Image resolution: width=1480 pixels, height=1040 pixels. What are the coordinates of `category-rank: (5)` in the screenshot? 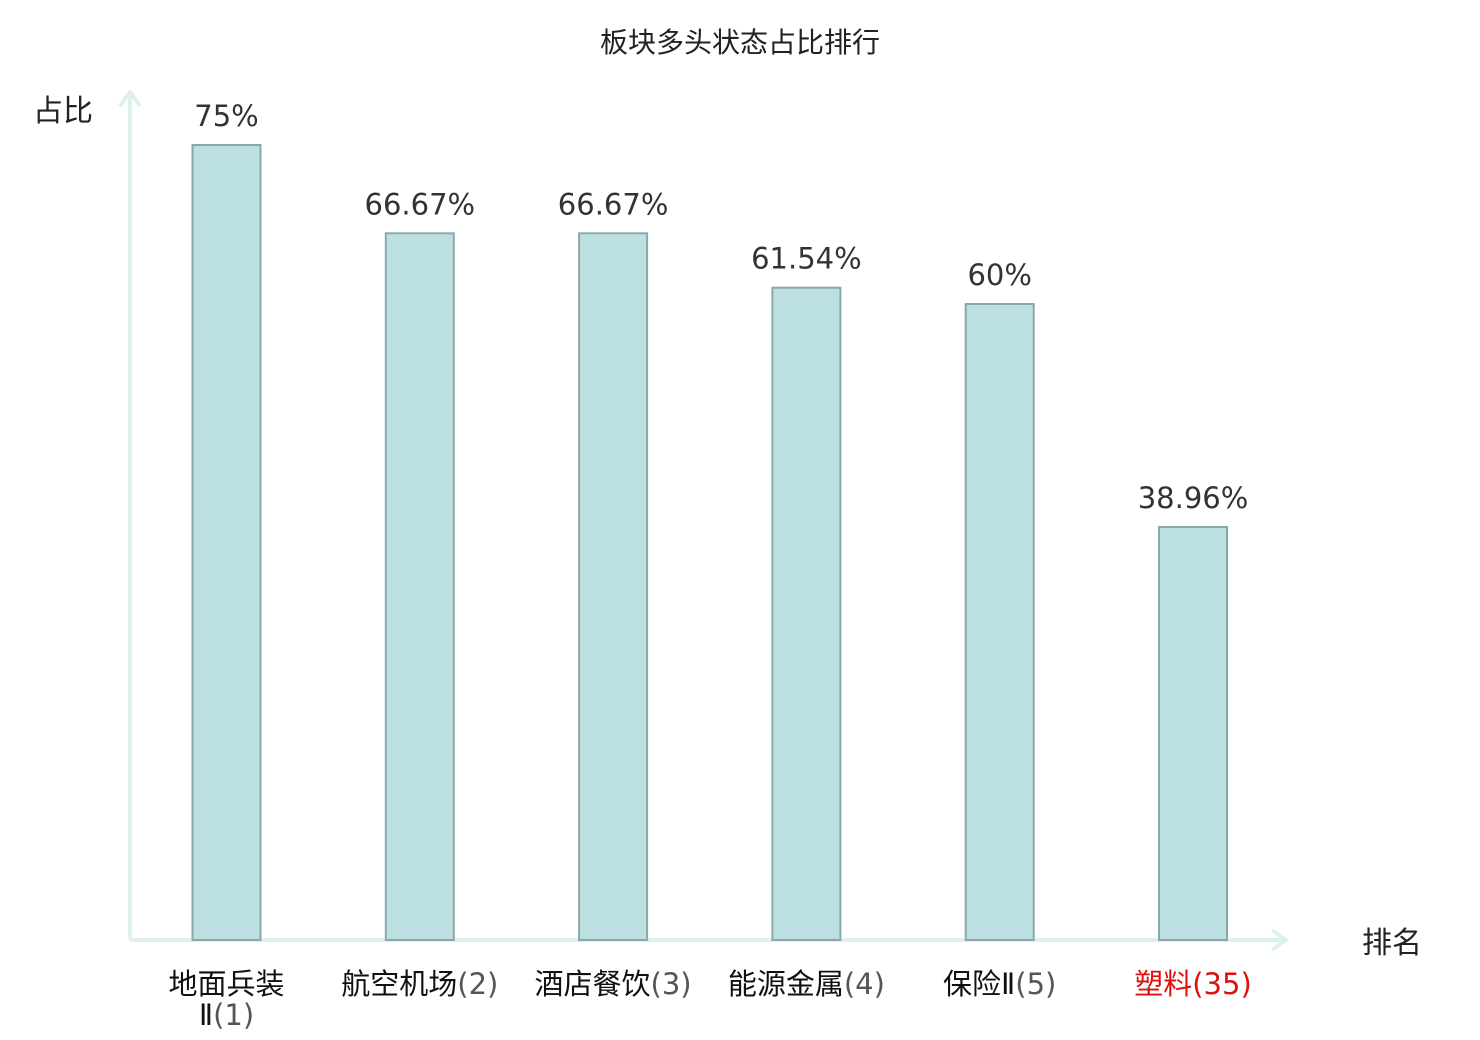 It's located at (1035, 984).